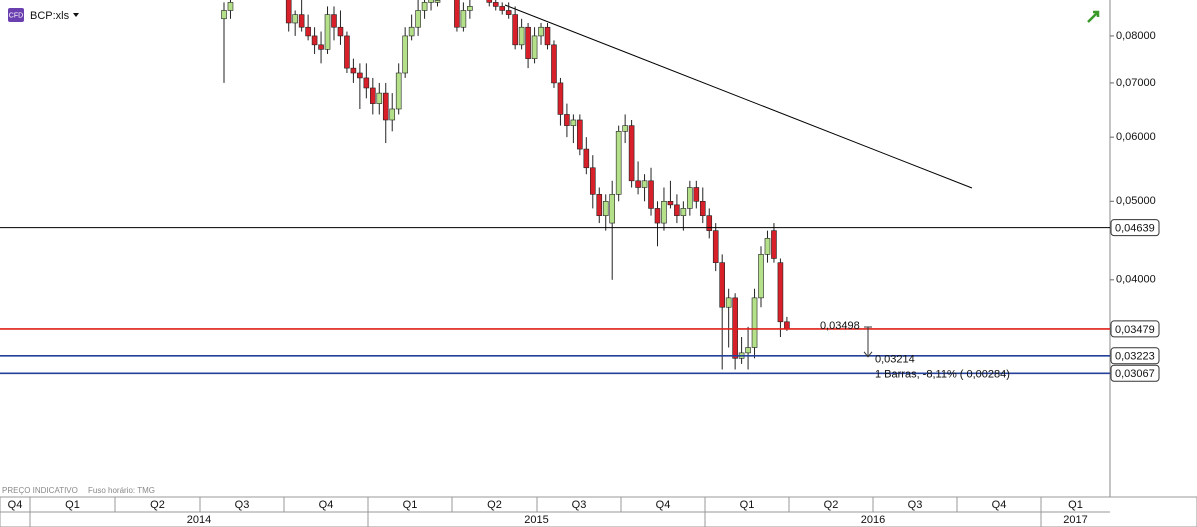 Image resolution: width=1197 pixels, height=527 pixels. What do you see at coordinates (895, 360) in the screenshot?
I see `measure-end-label: 0,03214` at bounding box center [895, 360].